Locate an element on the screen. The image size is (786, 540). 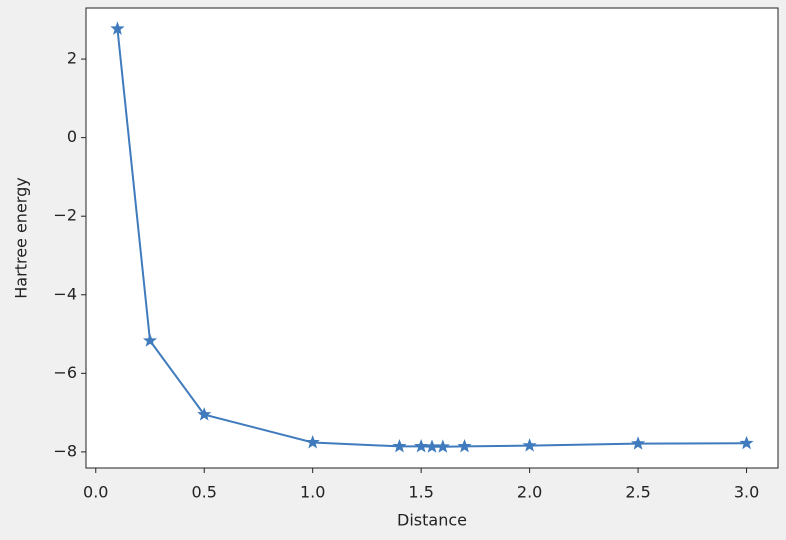
x-tick-label: 3.0 is located at coordinates (746, 492).